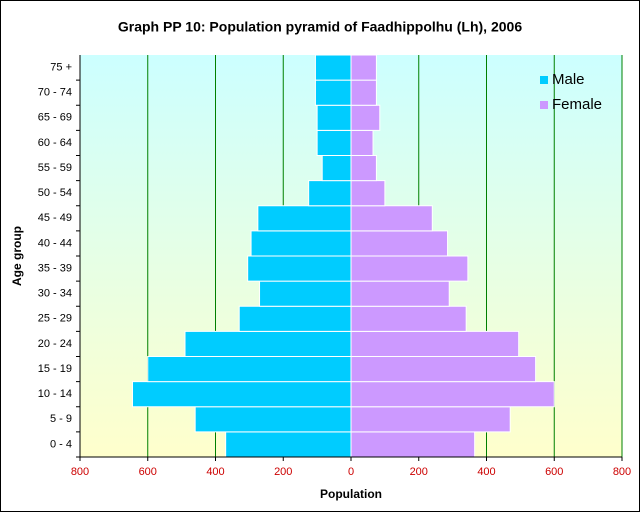 The height and width of the screenshot is (512, 640). What do you see at coordinates (61, 419) in the screenshot?
I see `y-tick-label: 5 - 9` at bounding box center [61, 419].